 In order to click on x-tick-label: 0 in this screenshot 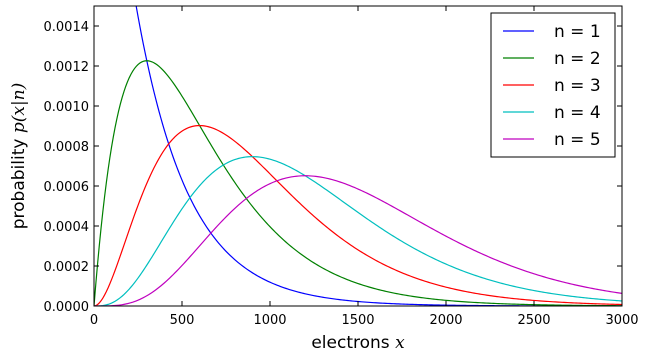, I will do `click(94, 320)`.